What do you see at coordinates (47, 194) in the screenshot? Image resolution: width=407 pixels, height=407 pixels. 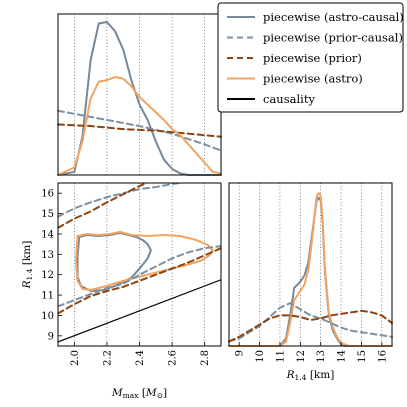 I see `ytick-label: 16` at bounding box center [47, 194].